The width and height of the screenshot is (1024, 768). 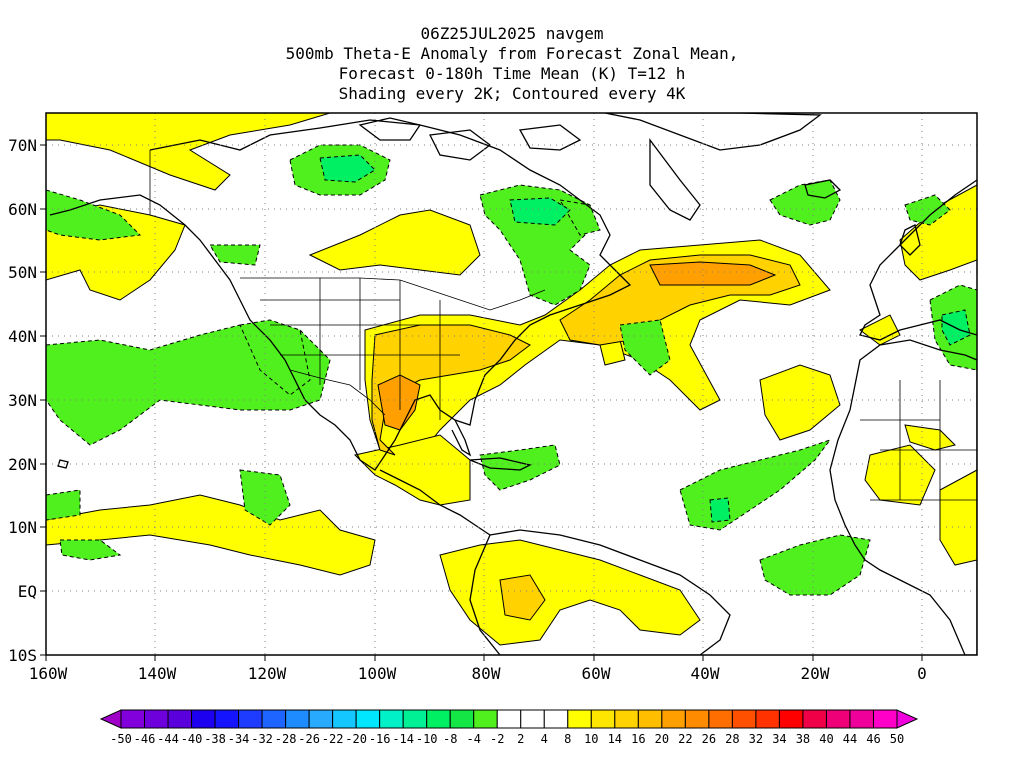 I want to click on colorbar-label: 8, so click(x=567, y=739).